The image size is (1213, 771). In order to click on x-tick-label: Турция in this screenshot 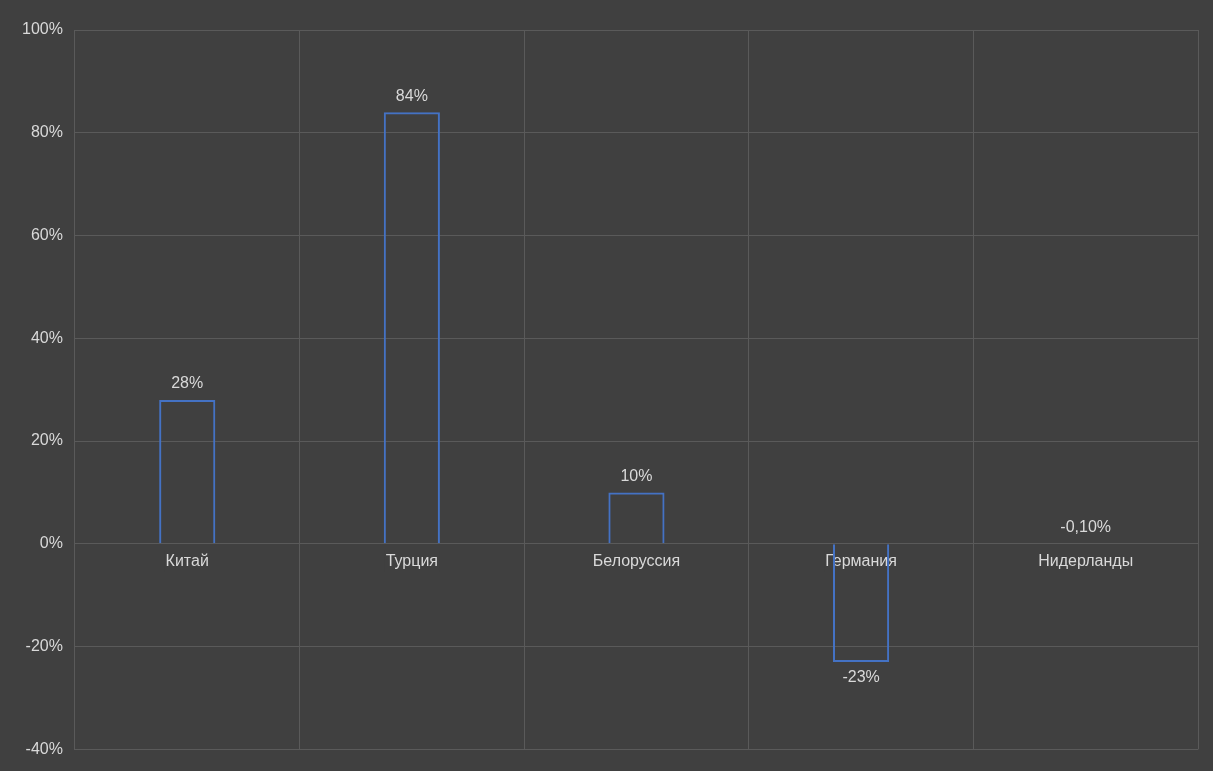, I will do `click(412, 560)`.